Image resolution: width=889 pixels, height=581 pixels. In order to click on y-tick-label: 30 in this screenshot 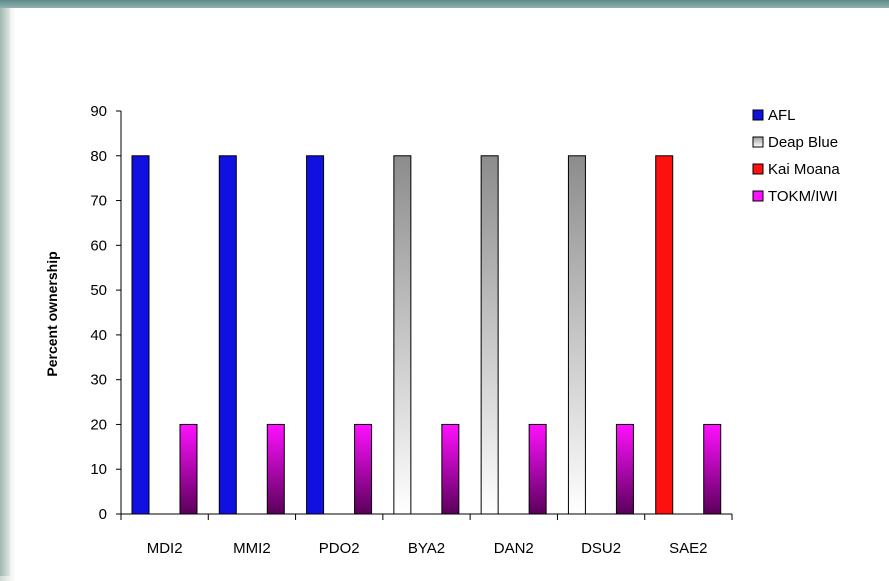, I will do `click(98, 380)`.